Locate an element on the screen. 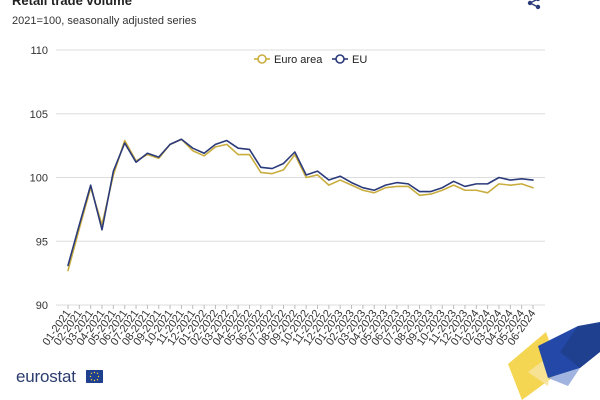 The height and width of the screenshot is (400, 600). share-icon is located at coordinates (534, 5).